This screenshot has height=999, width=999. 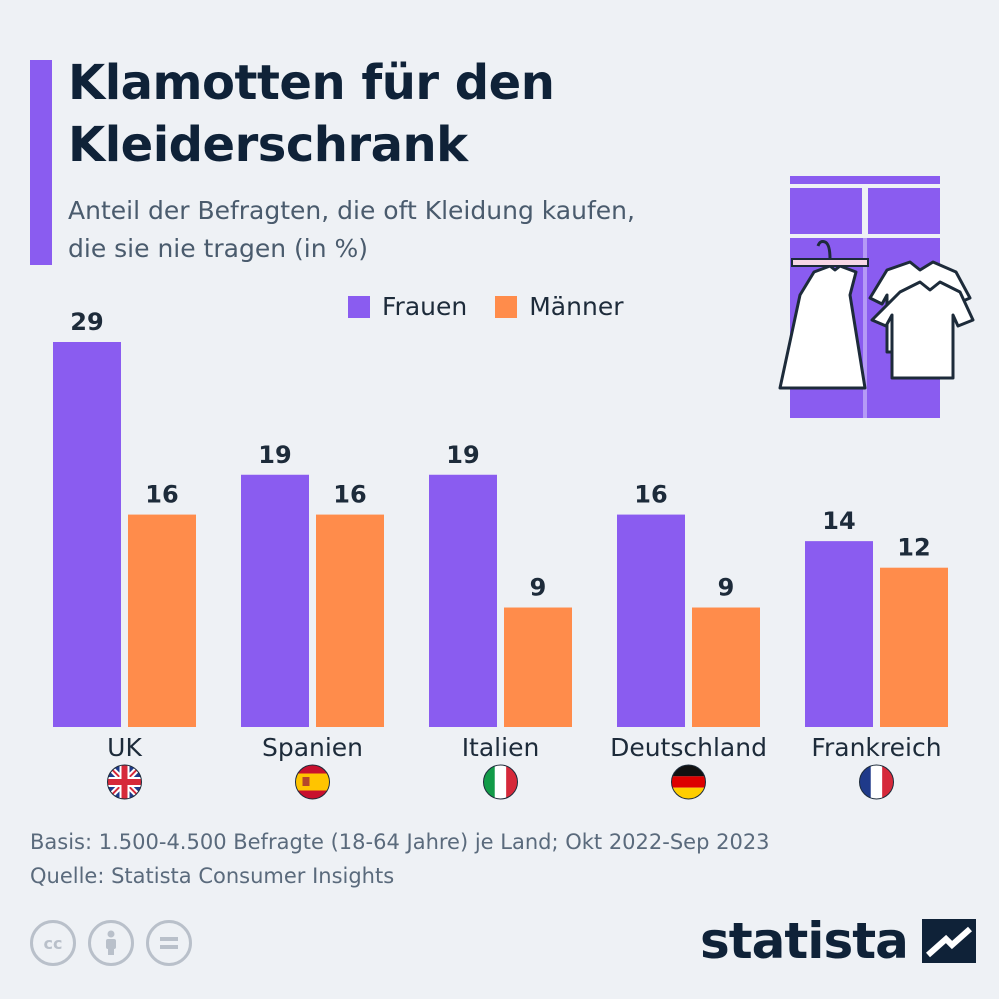 What do you see at coordinates (462, 455) in the screenshot?
I see `data-label-frauen-italien: 19` at bounding box center [462, 455].